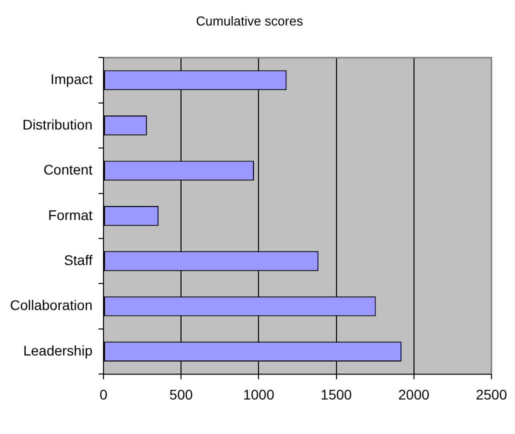 The width and height of the screenshot is (515, 434). Describe the element at coordinates (51, 305) in the screenshot. I see `y-tick-label: Collaboration` at that location.